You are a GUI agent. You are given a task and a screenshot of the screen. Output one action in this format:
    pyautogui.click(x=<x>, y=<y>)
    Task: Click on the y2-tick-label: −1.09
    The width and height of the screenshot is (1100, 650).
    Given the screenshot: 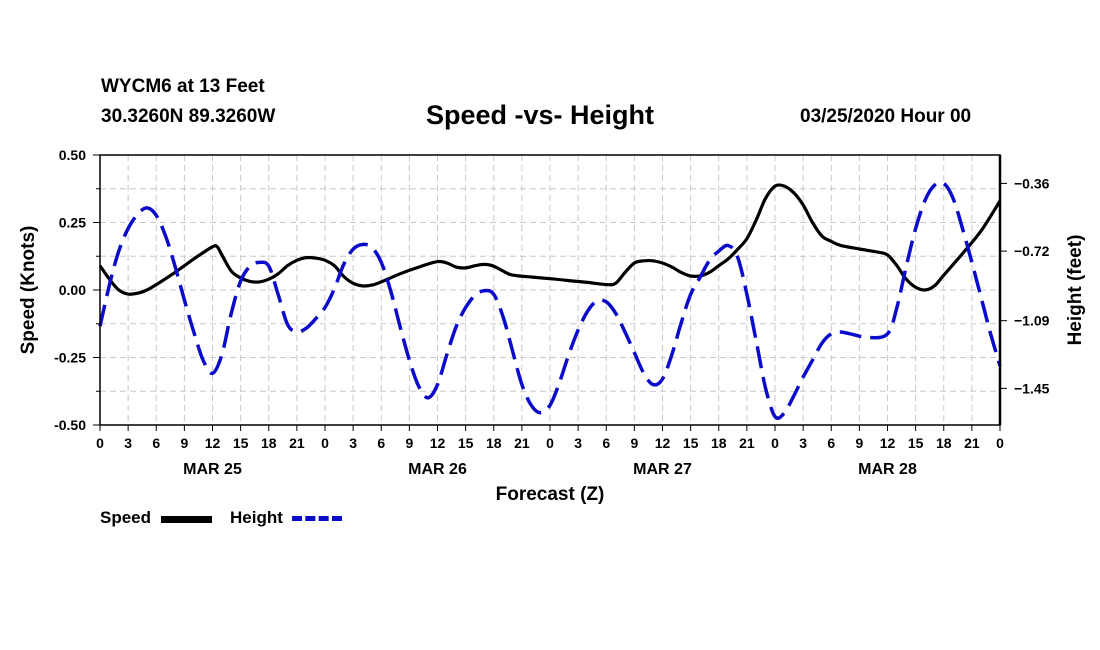 What is the action you would take?
    pyautogui.click(x=1032, y=321)
    